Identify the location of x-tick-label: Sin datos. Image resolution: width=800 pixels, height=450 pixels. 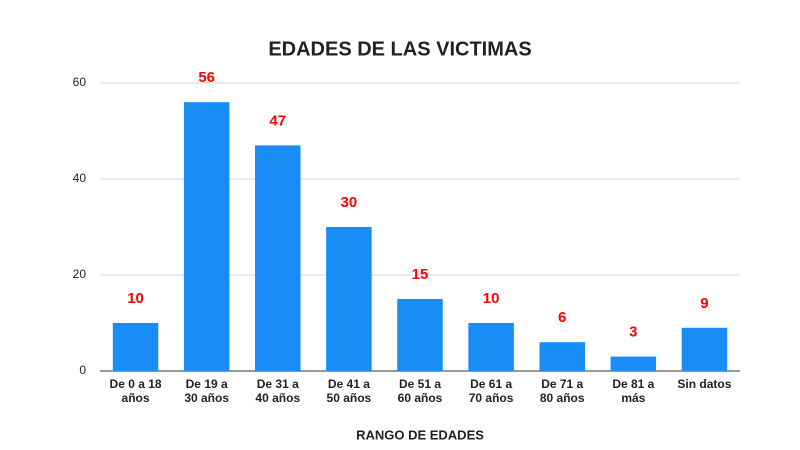
(704, 384).